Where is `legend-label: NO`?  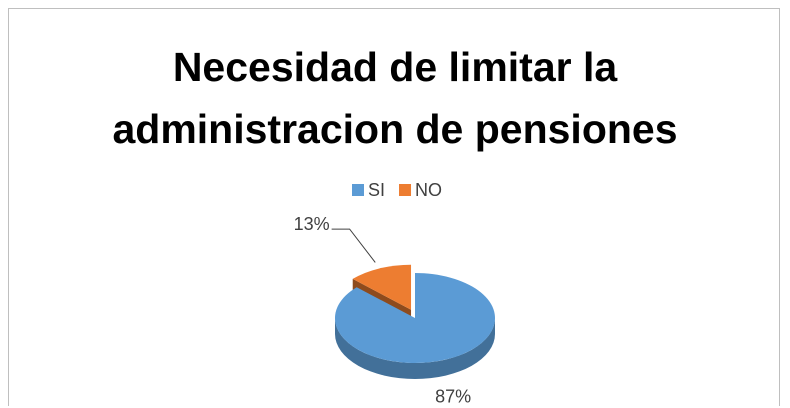 legend-label: NO is located at coordinates (428, 190).